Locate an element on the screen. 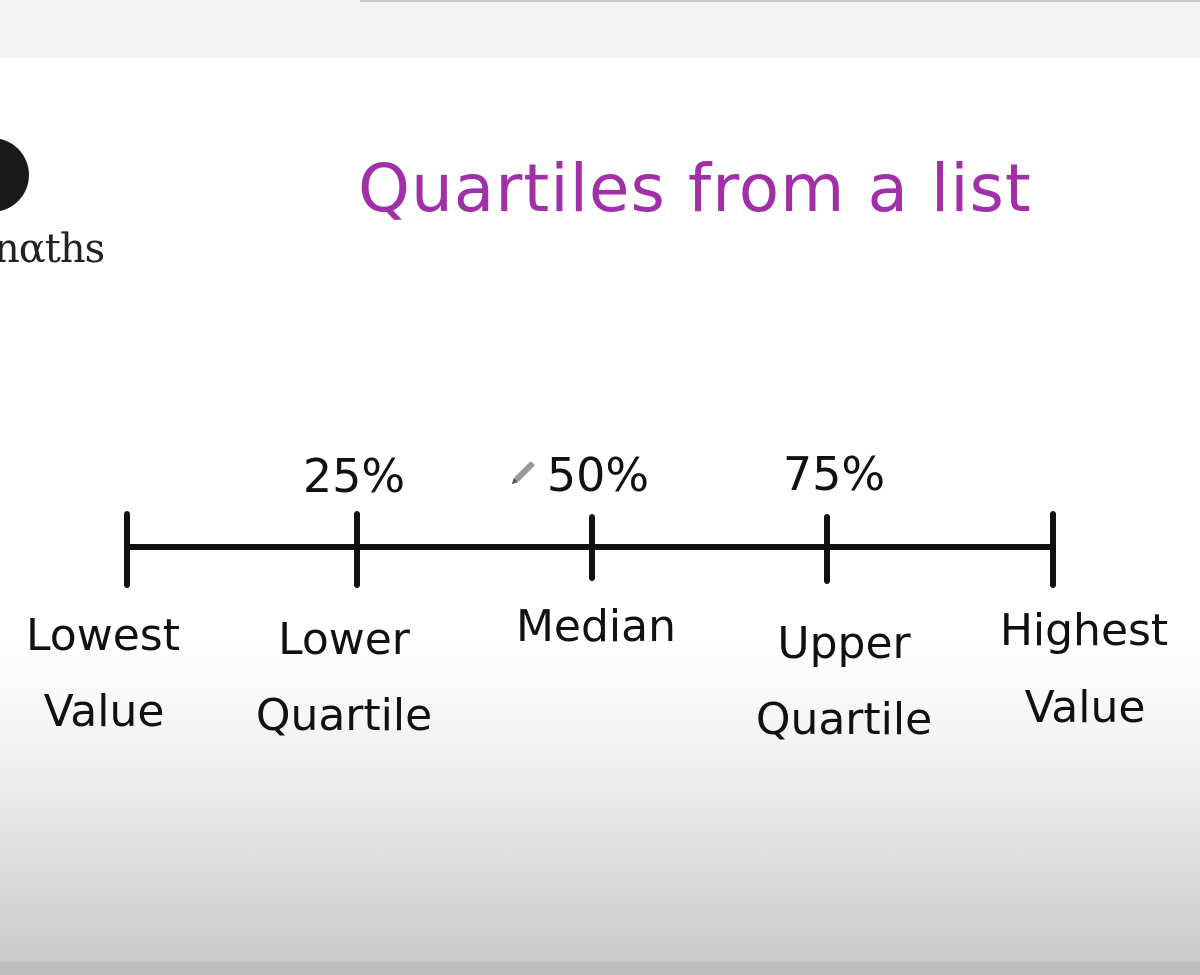  label-lowest-line1: Lowest is located at coordinates (103, 635).